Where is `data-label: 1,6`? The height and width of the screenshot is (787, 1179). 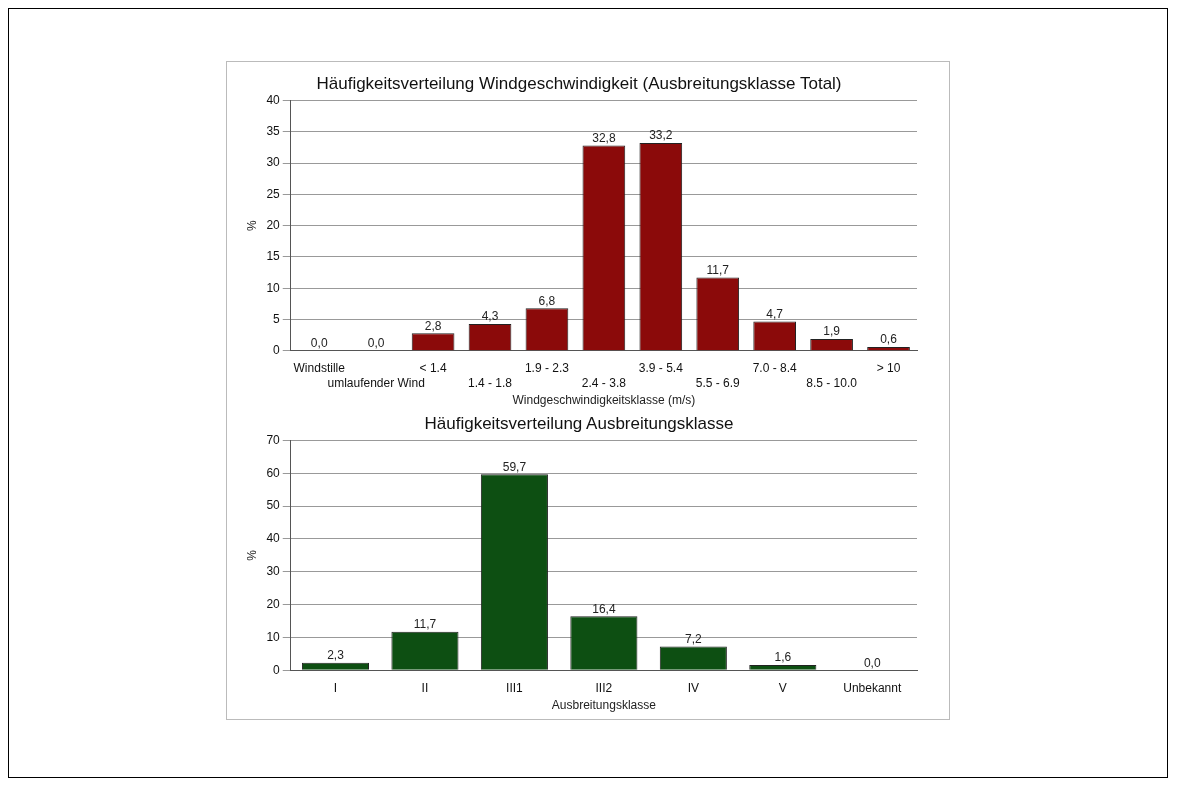 data-label: 1,6 is located at coordinates (783, 657).